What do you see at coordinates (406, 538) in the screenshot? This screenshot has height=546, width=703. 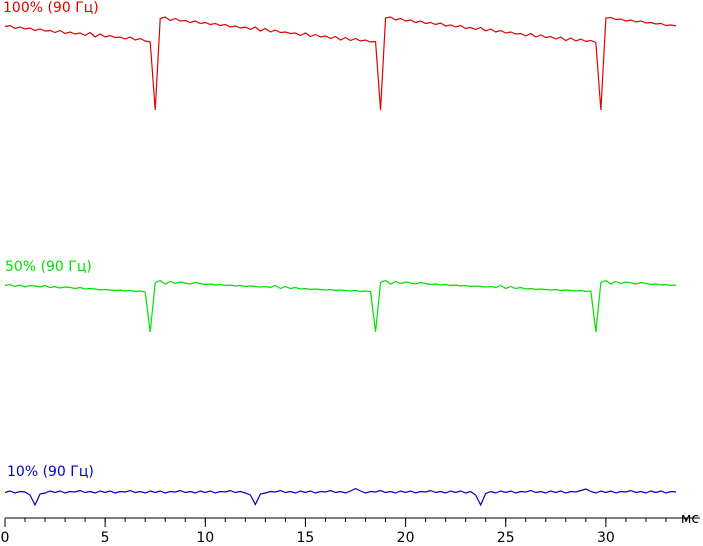 I see `x-tick-label: 20` at bounding box center [406, 538].